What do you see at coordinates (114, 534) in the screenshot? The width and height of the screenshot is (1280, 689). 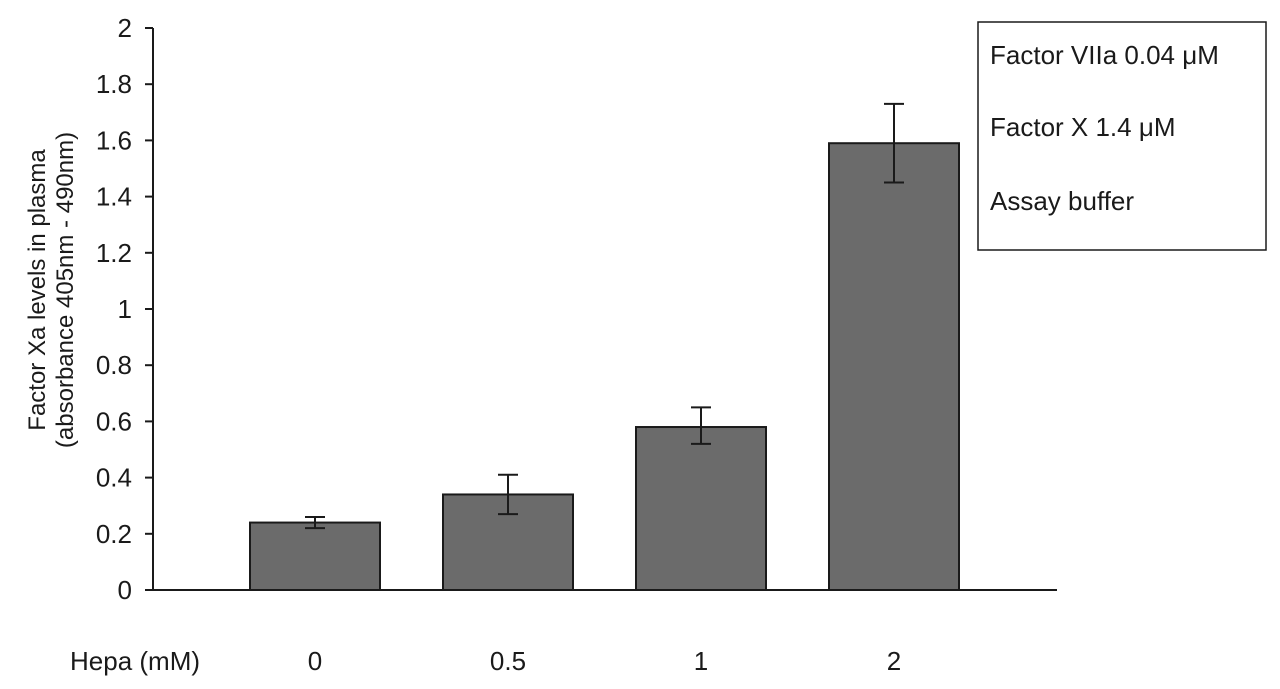 I see `y-tick-label: 0.2` at bounding box center [114, 534].